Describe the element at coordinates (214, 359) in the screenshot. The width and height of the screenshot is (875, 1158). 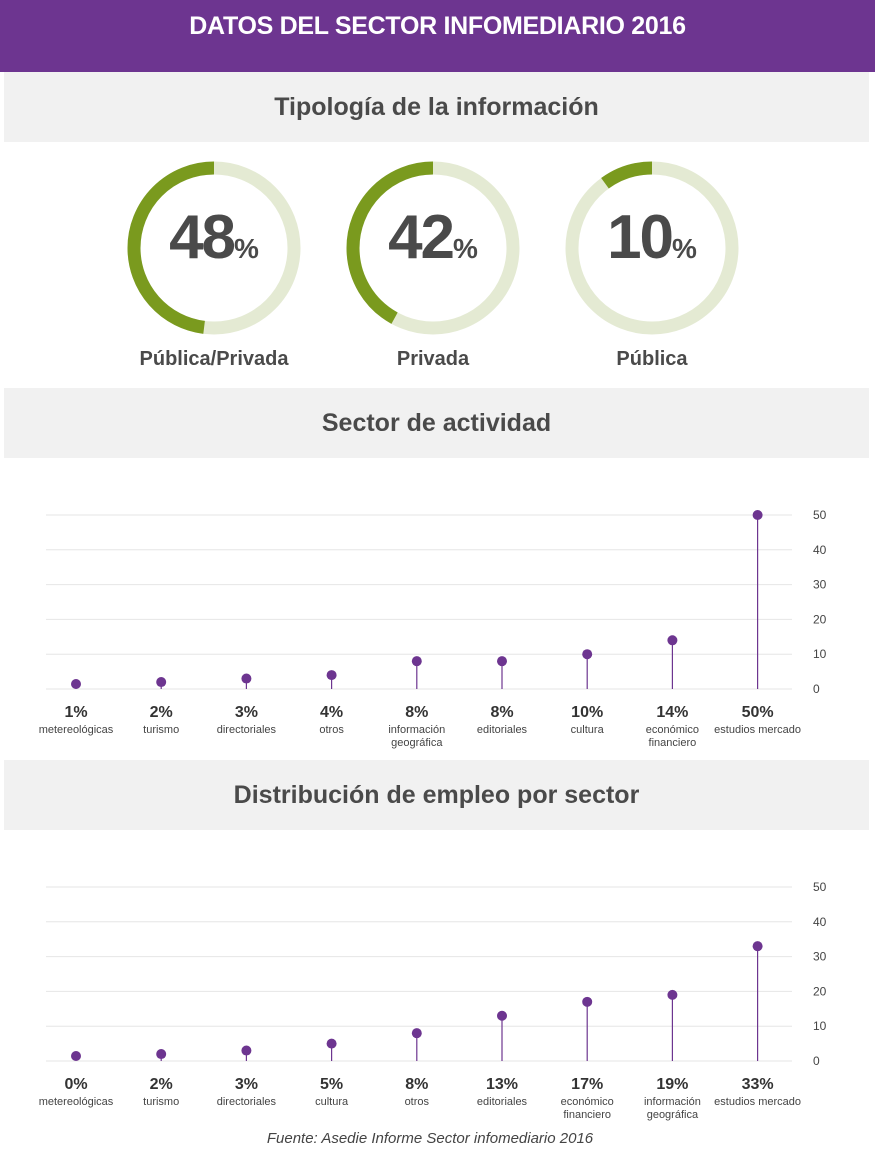
I see `donut-label-1: Pública/Privada` at that location.